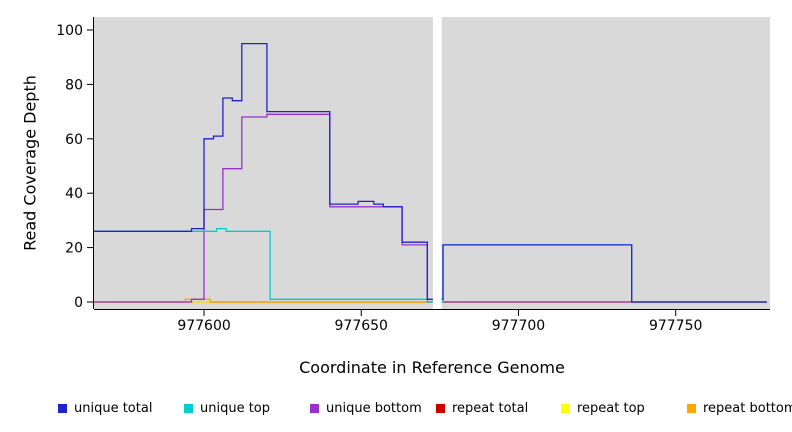  What do you see at coordinates (437, 163) in the screenshot?
I see `no-data-gap` at bounding box center [437, 163].